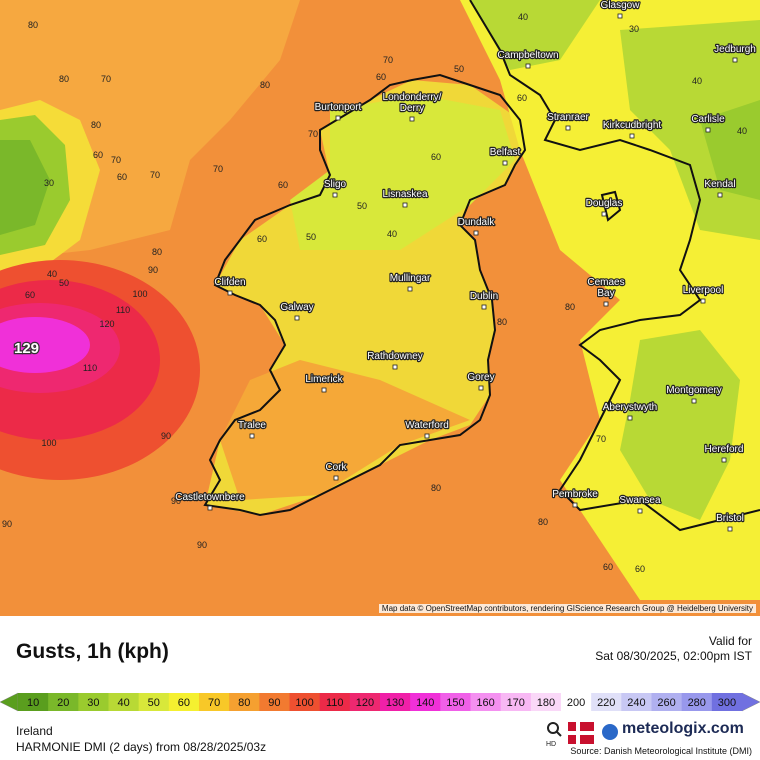  Describe the element at coordinates (683, 728) in the screenshot. I see `brand: meteologix.com` at that location.